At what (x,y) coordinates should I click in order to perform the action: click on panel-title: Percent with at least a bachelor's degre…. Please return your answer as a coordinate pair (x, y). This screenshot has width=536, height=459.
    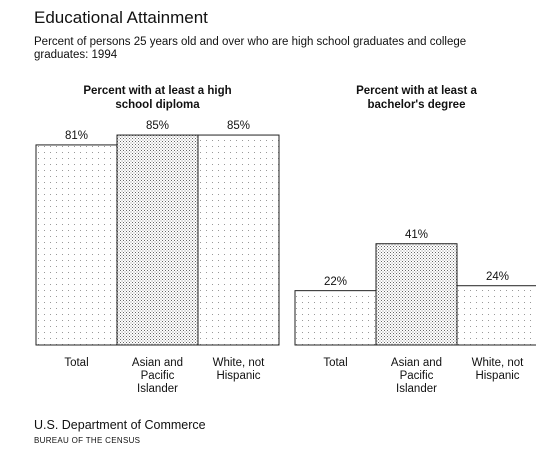
    Looking at the image, I should click on (416, 98).